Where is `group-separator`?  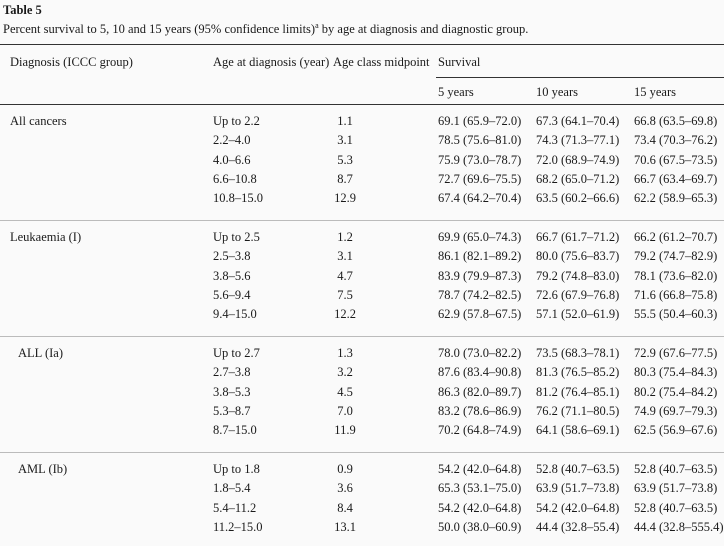 group-separator is located at coordinates (362, 336).